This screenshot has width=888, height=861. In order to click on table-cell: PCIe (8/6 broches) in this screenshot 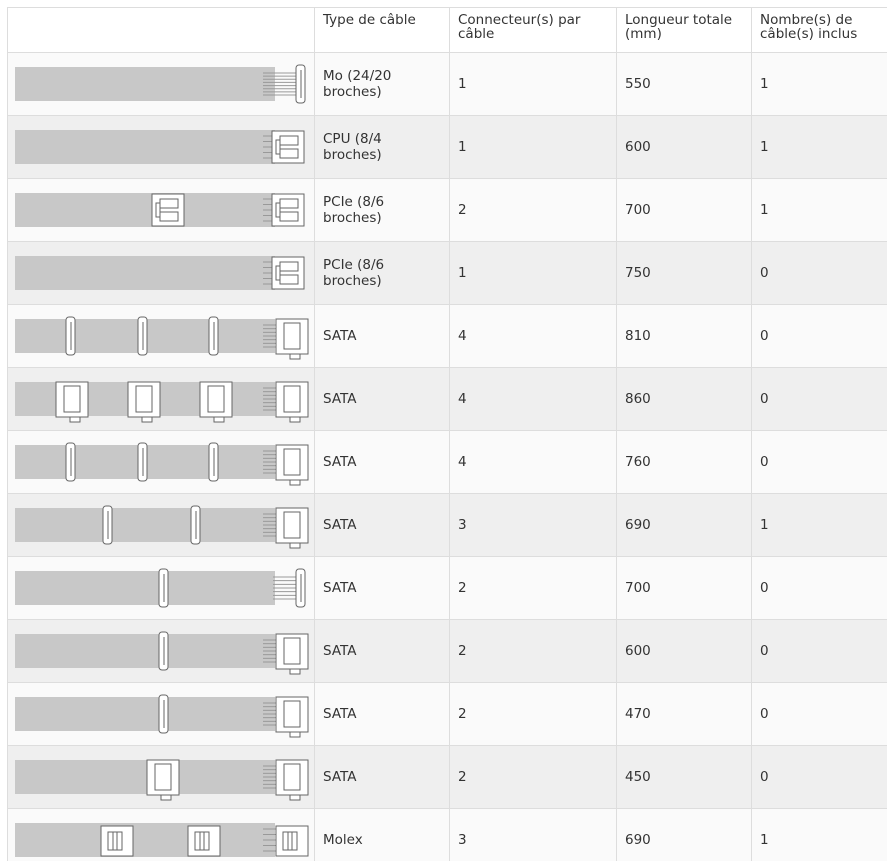, I will do `click(382, 273)`.